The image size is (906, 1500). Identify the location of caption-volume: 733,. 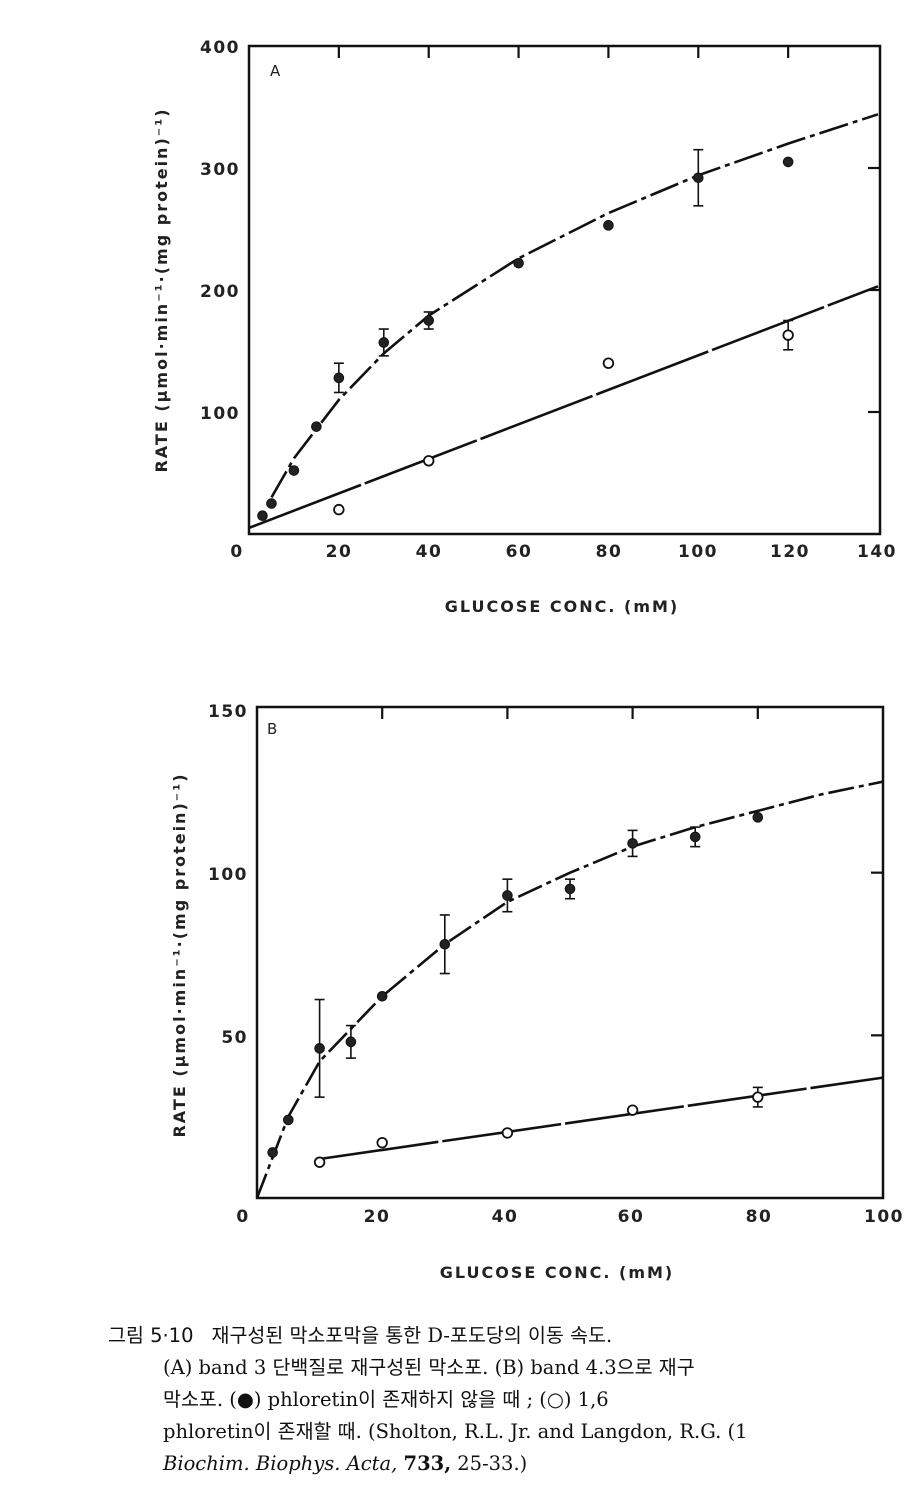
(427, 1463).